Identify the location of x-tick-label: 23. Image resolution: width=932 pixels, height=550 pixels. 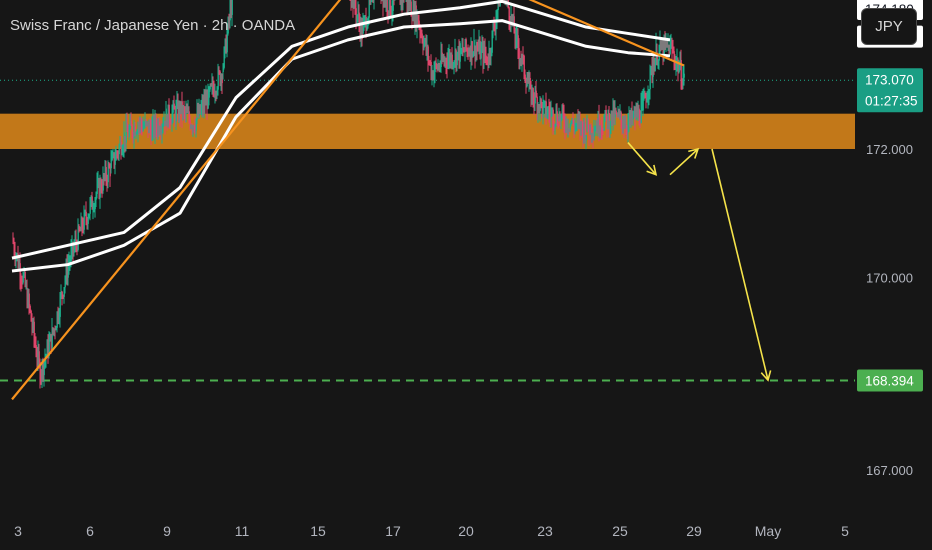
(545, 531).